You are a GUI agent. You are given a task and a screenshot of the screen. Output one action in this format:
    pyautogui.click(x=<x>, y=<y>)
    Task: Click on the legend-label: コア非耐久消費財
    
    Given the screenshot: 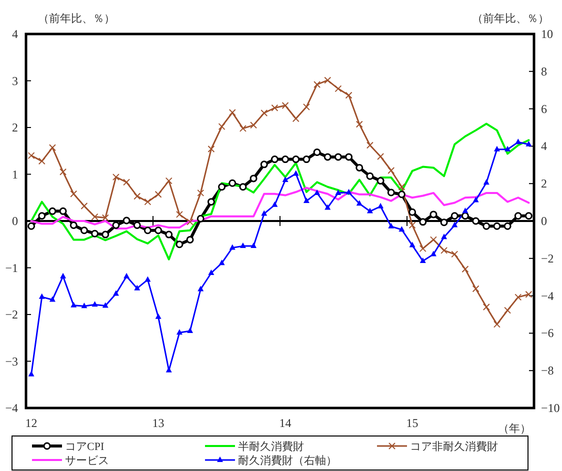 What is the action you would take?
    pyautogui.click(x=454, y=446)
    